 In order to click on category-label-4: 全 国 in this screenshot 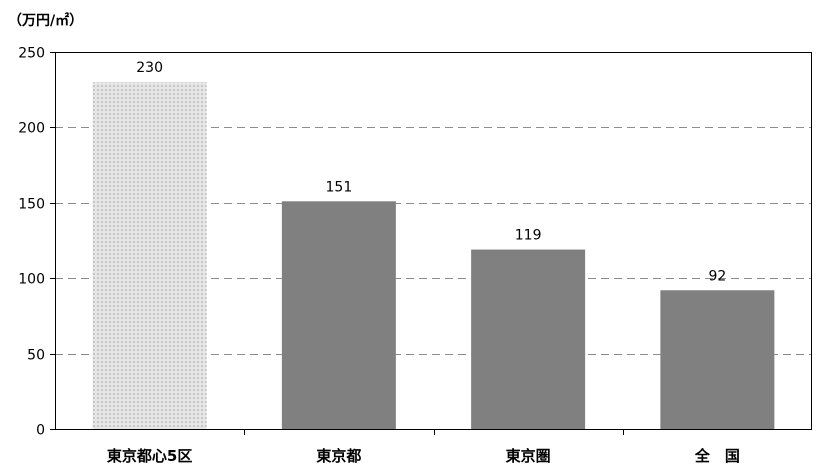, I will do `click(717, 456)`.